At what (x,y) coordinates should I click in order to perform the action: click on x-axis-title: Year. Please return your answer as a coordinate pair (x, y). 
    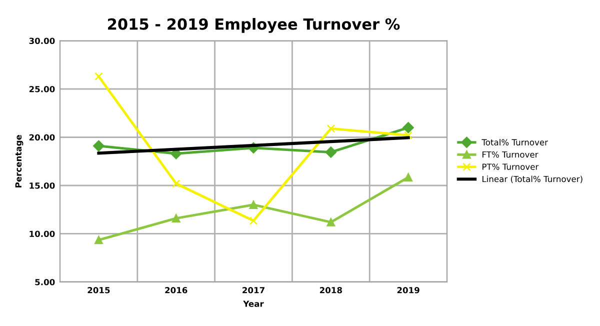
    Looking at the image, I should click on (253, 303).